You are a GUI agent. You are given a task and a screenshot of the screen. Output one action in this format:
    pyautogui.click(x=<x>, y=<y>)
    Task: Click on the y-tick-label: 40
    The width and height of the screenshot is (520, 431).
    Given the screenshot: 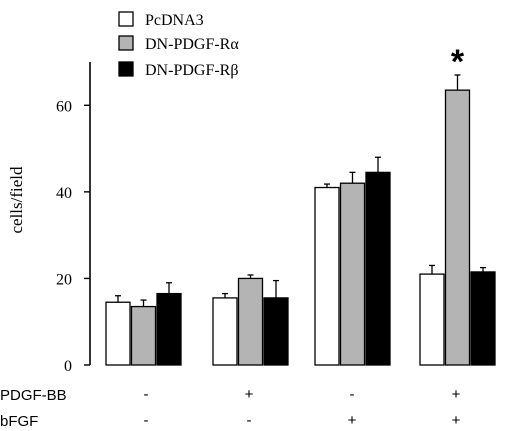 What is the action you would take?
    pyautogui.click(x=64, y=193)
    